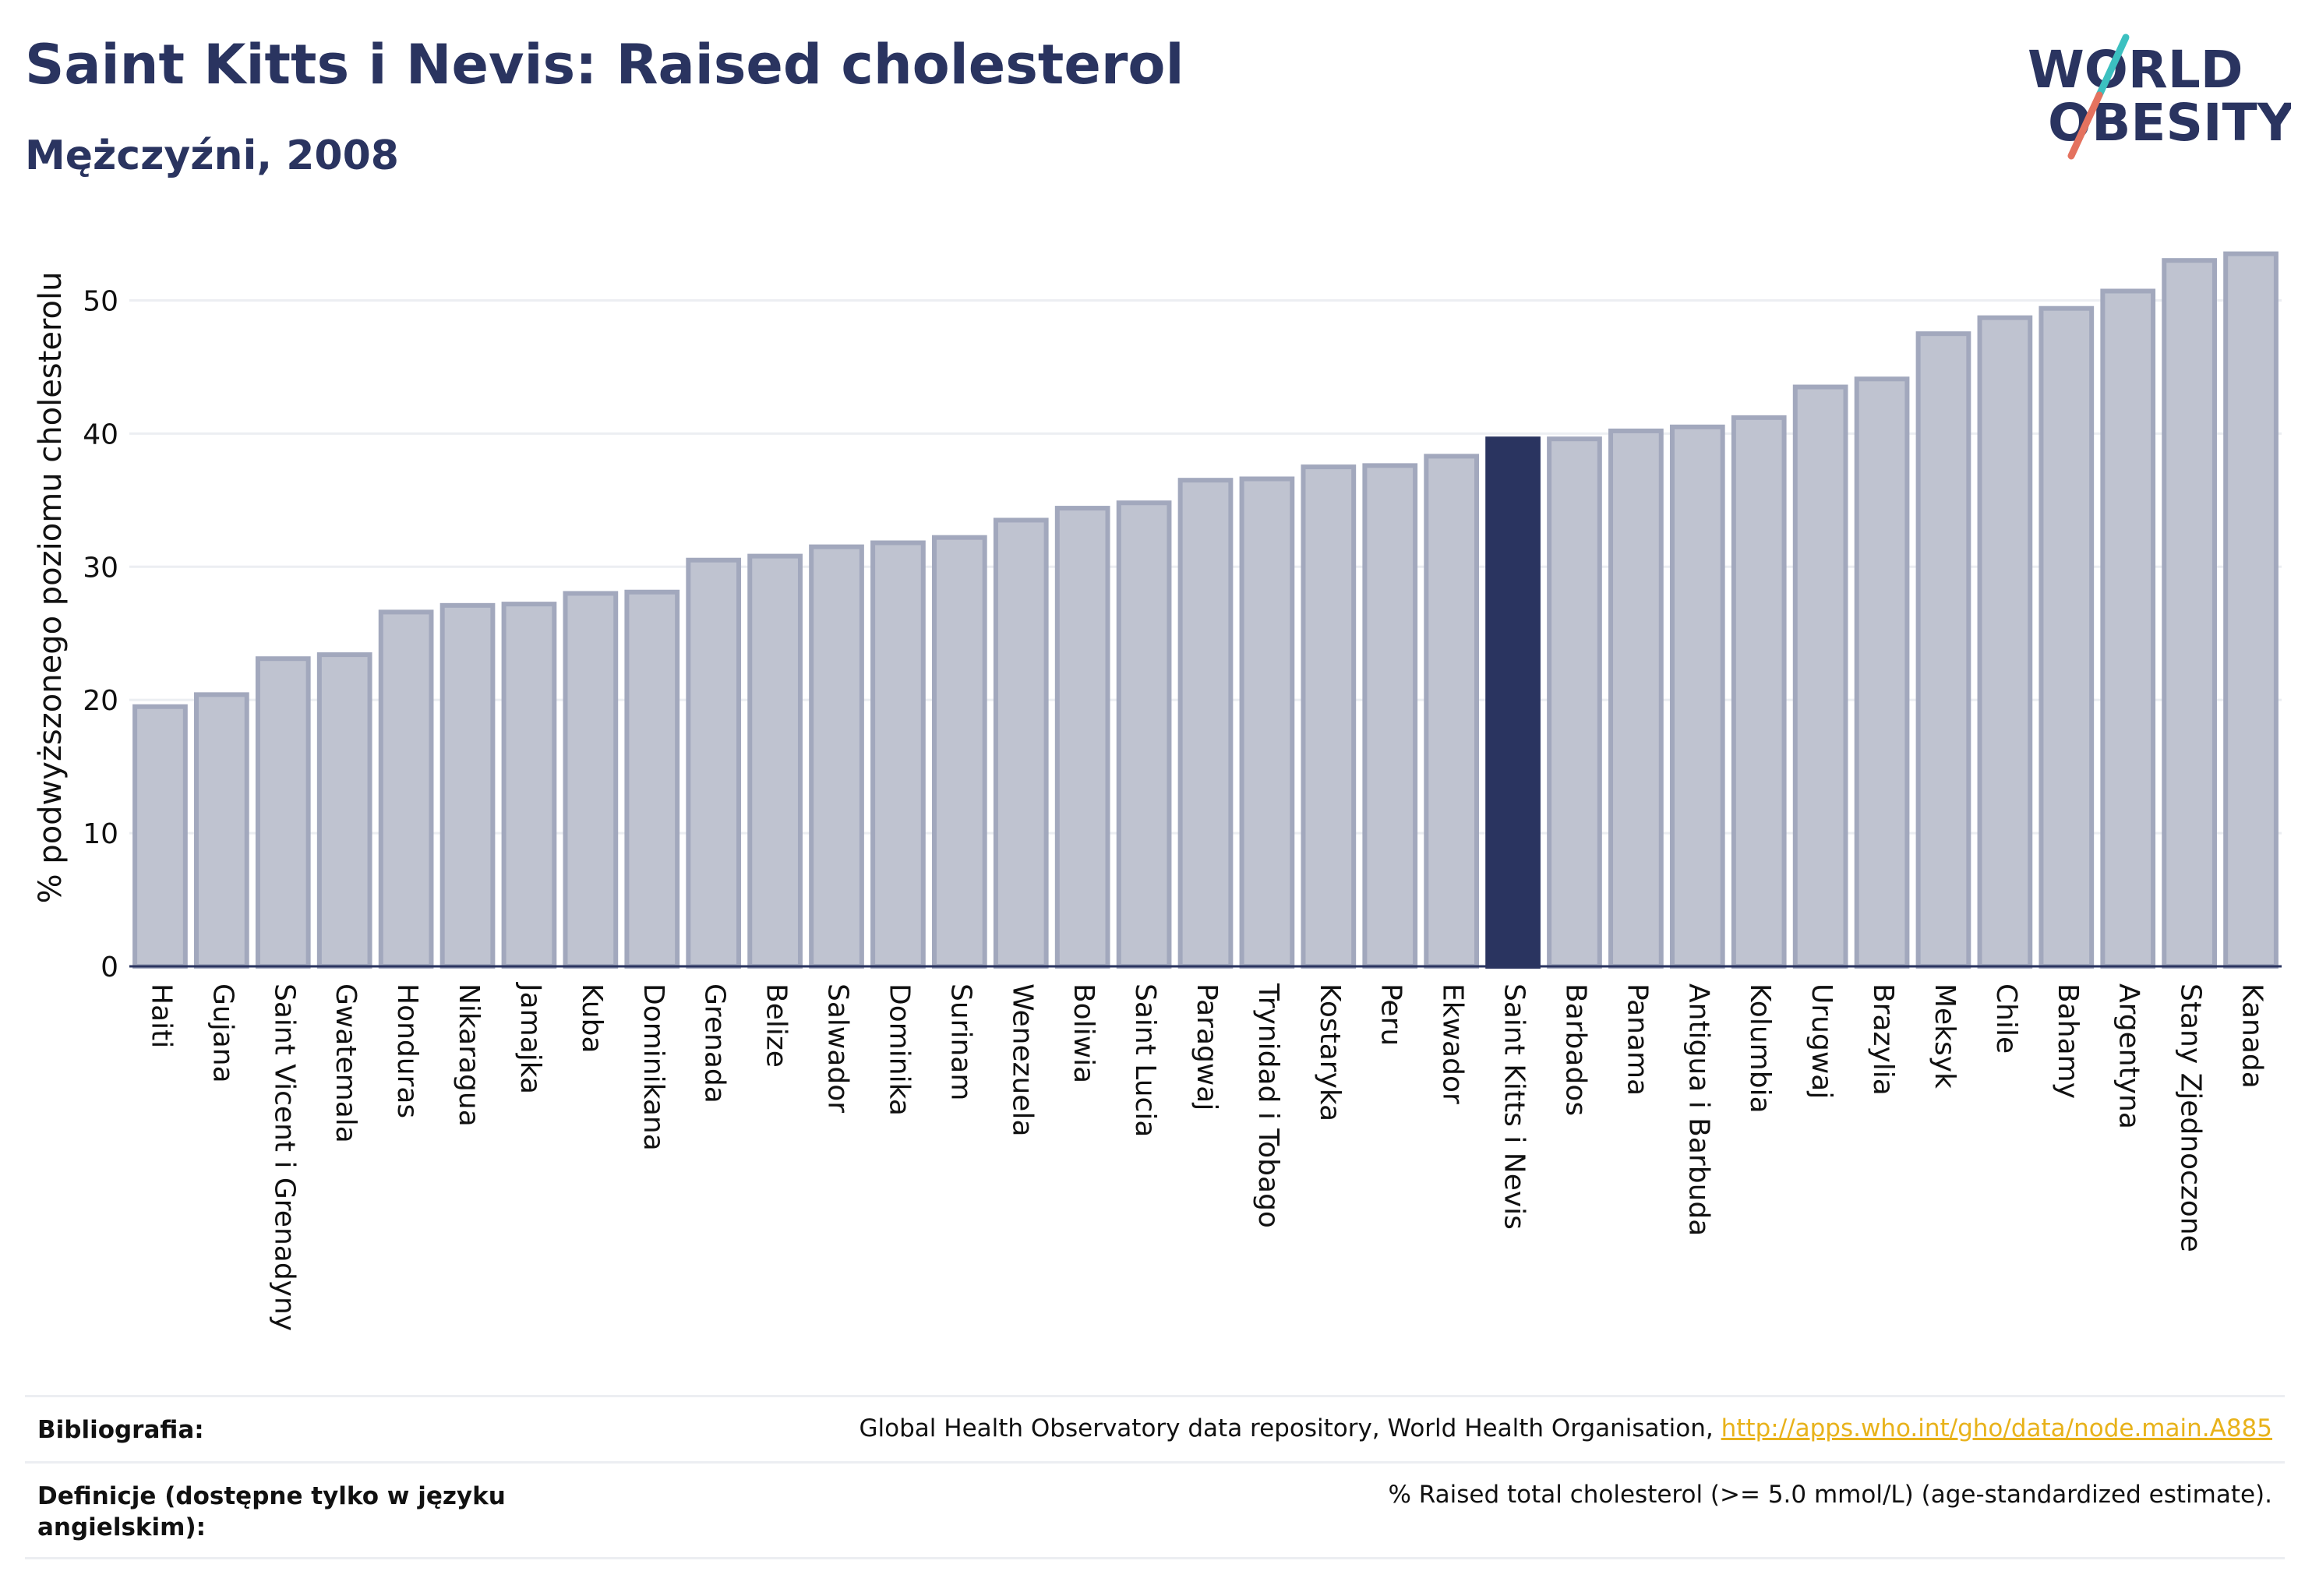  I want to click on x-tick-label: Dominikana, so click(653, 1067).